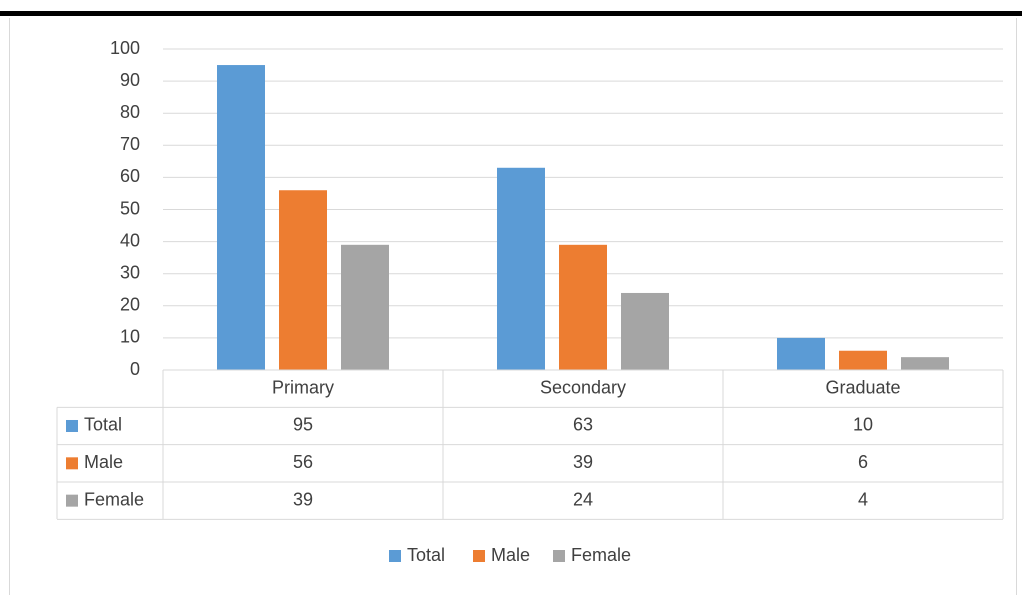  Describe the element at coordinates (72, 463) in the screenshot. I see `table-legend-key-male` at that location.